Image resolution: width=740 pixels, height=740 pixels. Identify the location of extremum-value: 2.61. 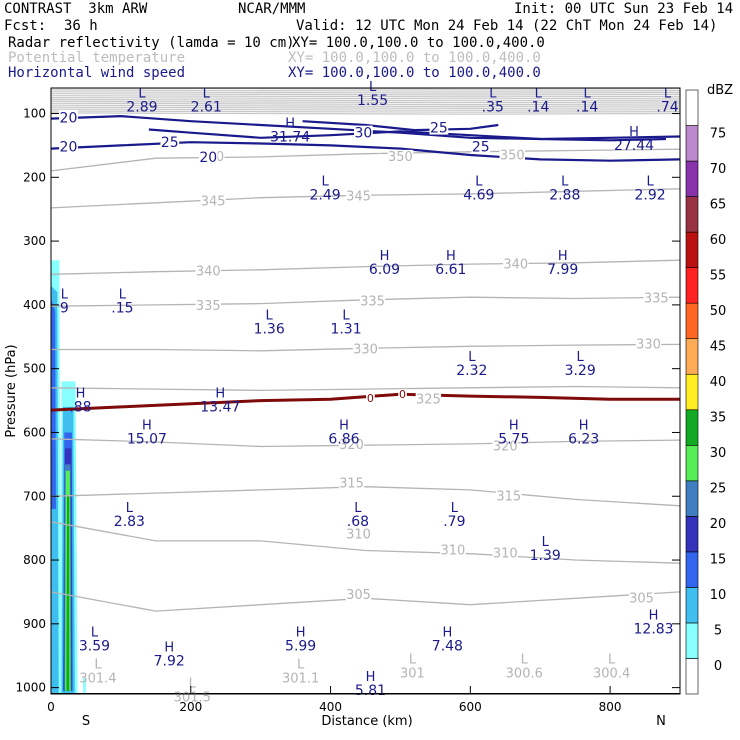
(206, 108).